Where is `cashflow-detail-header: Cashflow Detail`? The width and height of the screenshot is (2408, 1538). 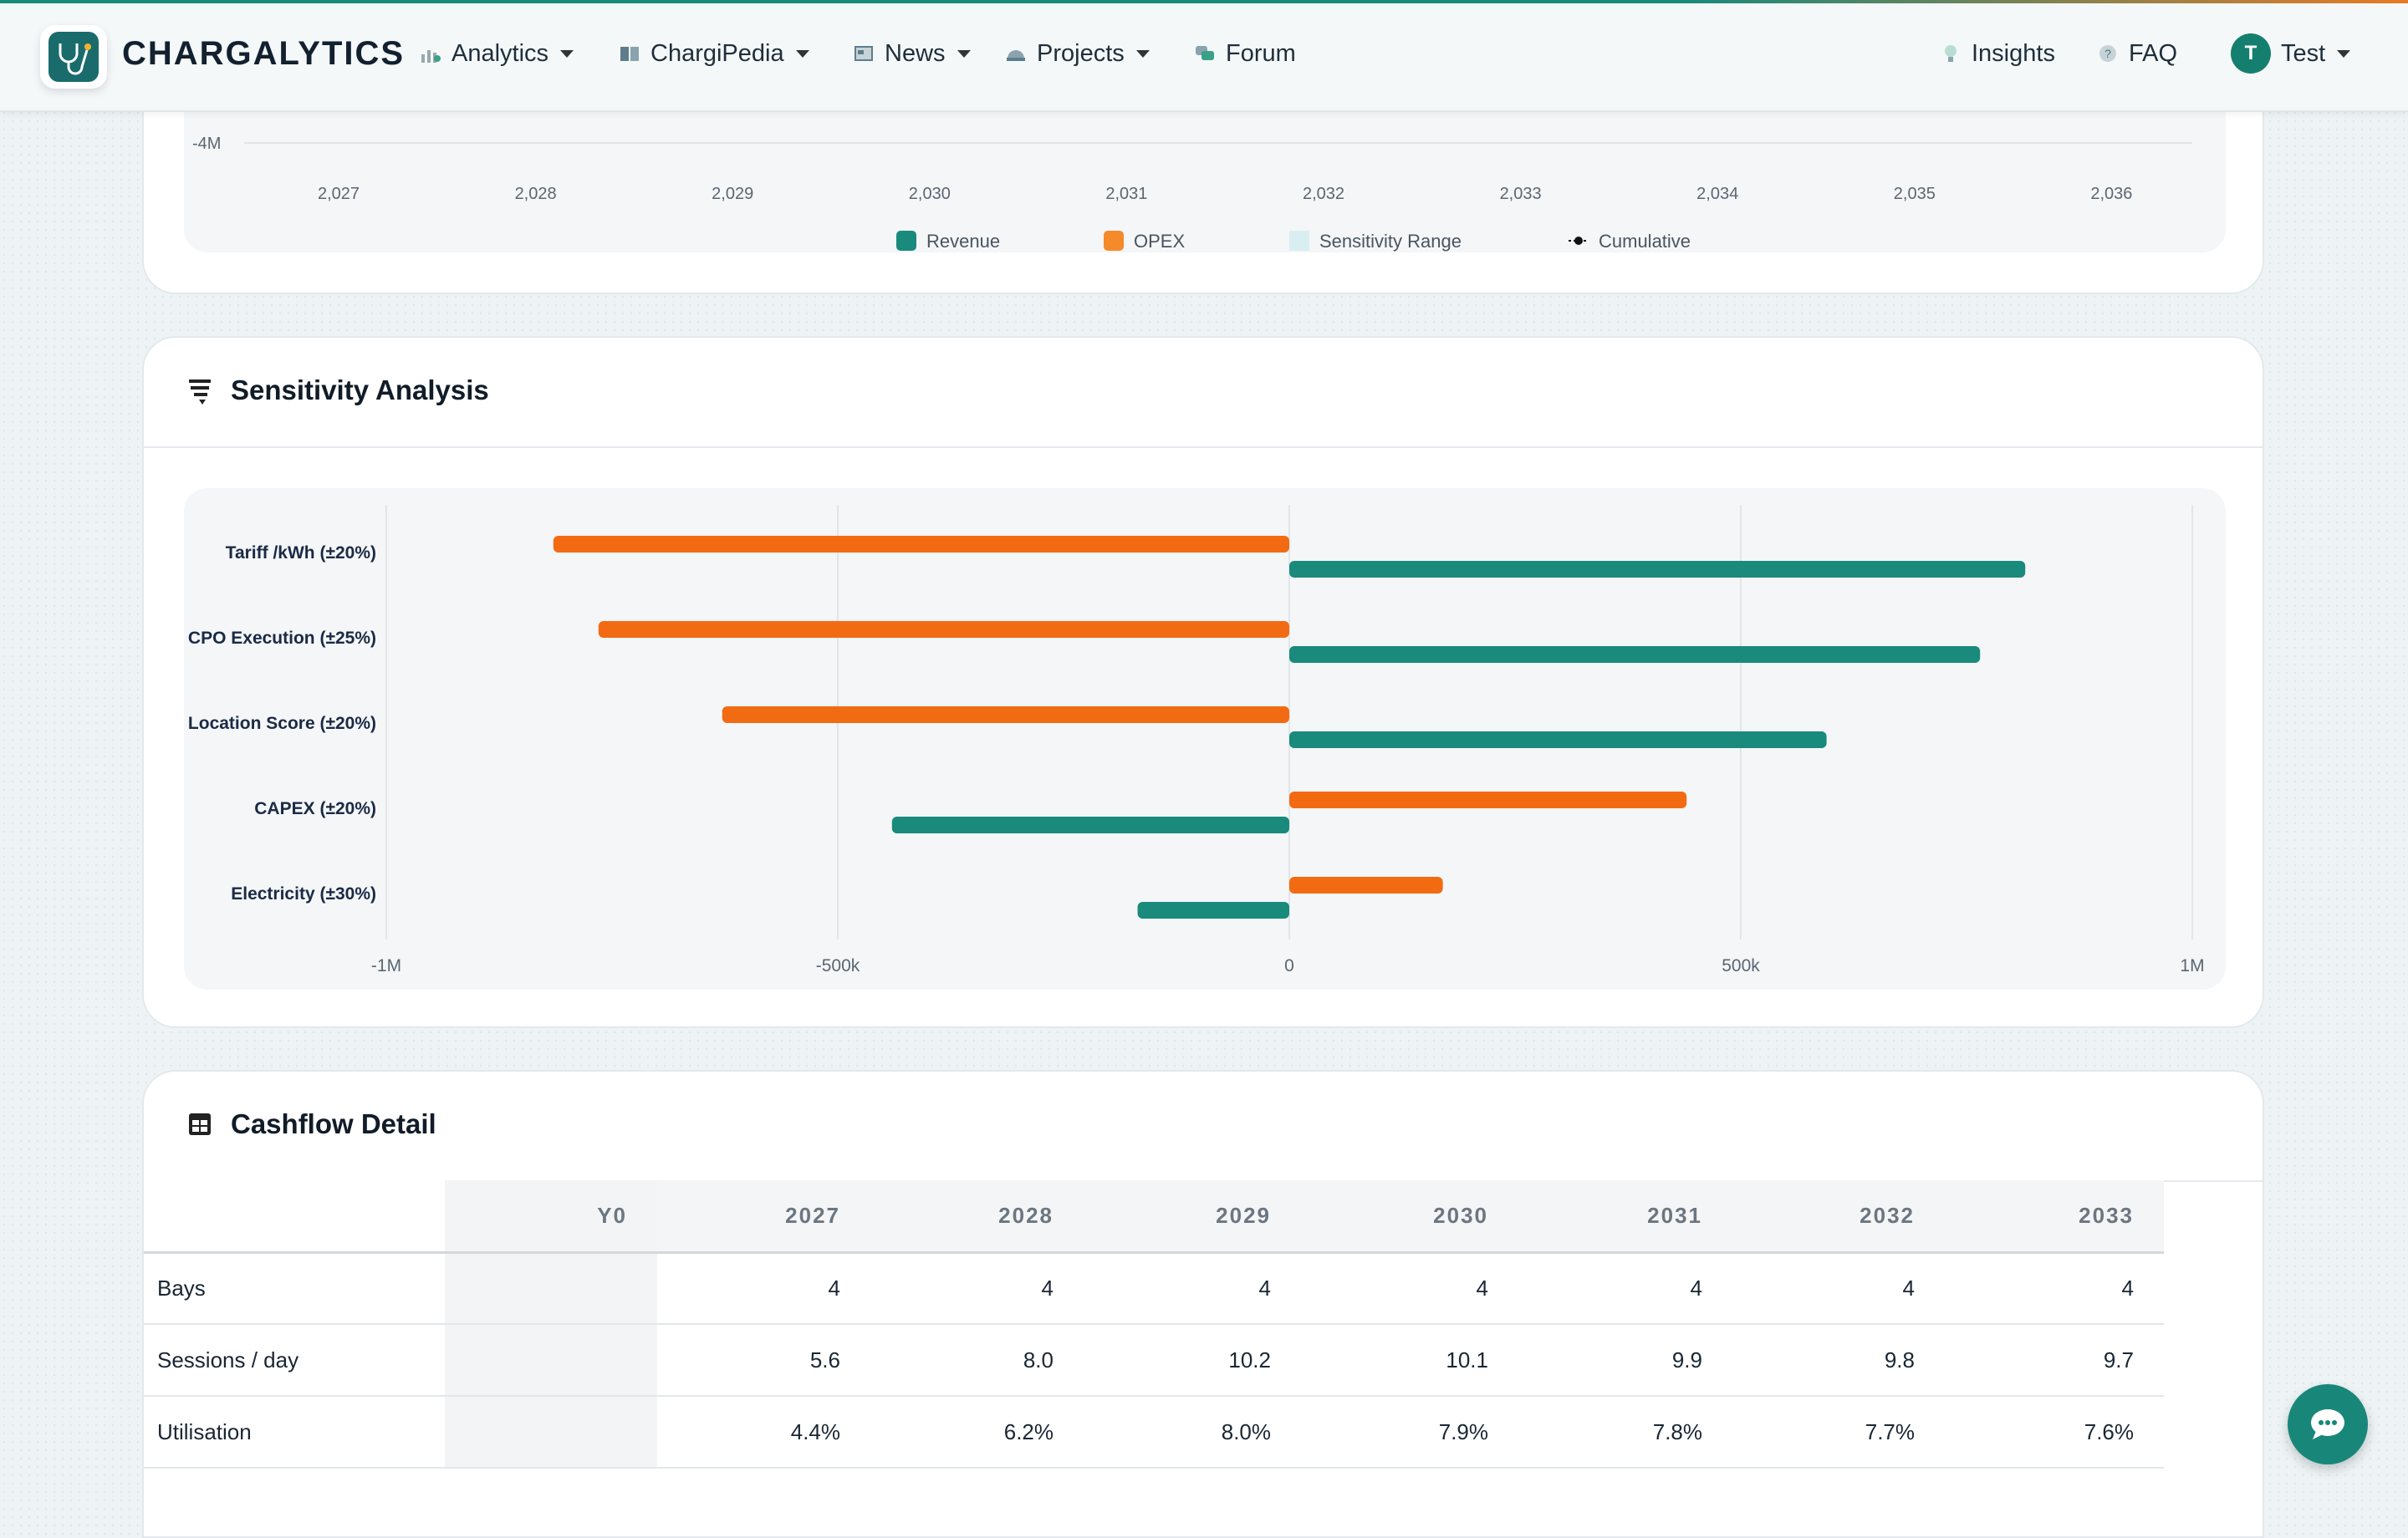
cashflow-detail-header: Cashflow Detail is located at coordinates (1204, 1127).